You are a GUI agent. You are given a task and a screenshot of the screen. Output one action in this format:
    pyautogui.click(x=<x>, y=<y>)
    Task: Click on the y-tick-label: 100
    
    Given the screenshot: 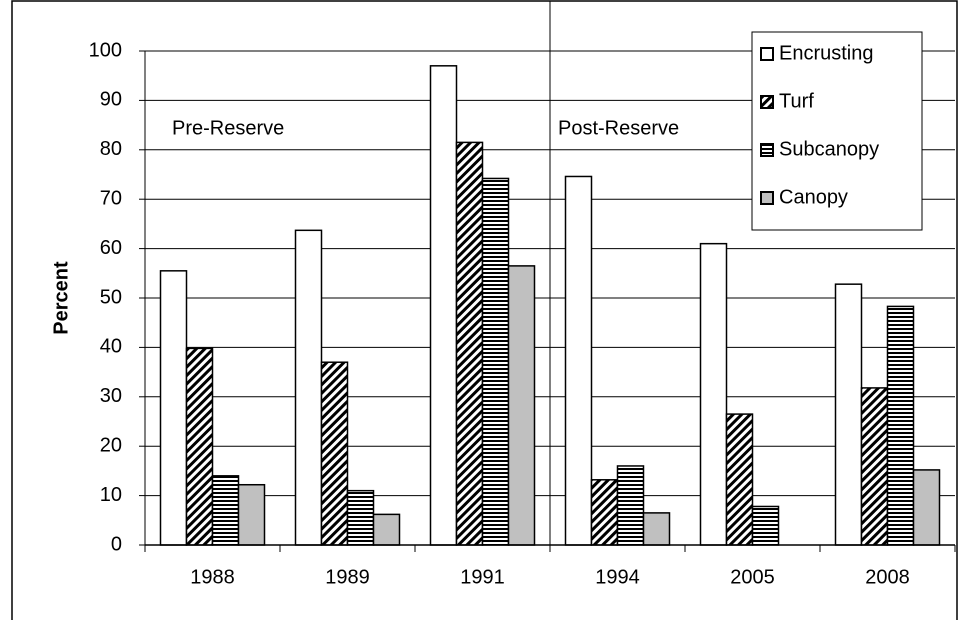 What is the action you would take?
    pyautogui.click(x=105, y=50)
    